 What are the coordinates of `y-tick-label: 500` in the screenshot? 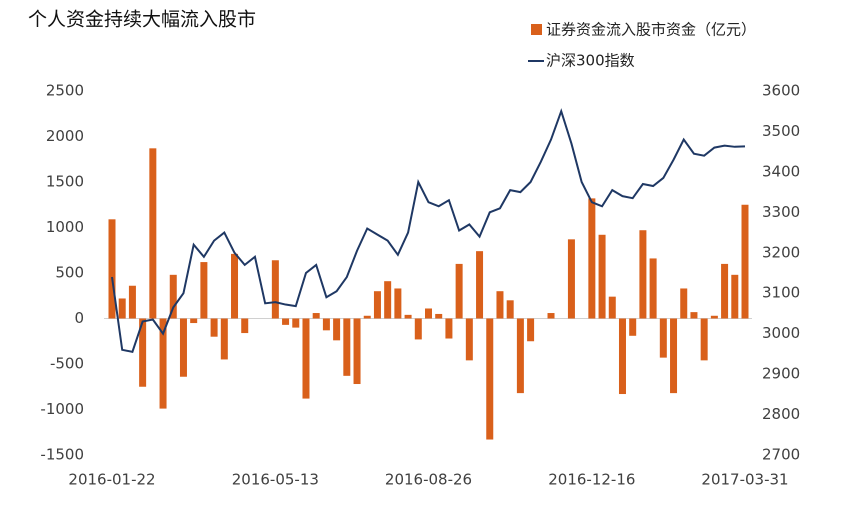 It's located at (69, 273).